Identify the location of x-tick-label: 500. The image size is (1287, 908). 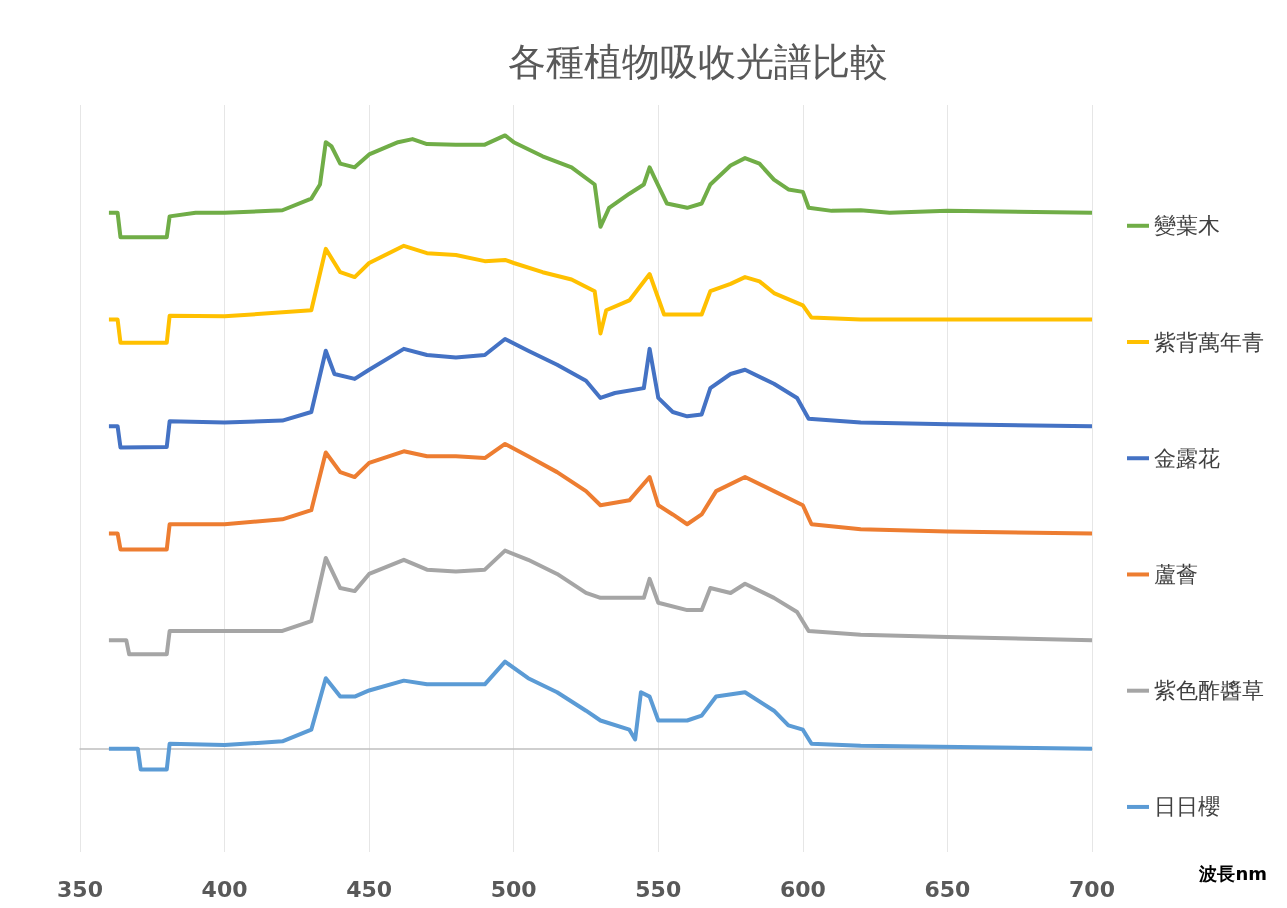
(513, 889).